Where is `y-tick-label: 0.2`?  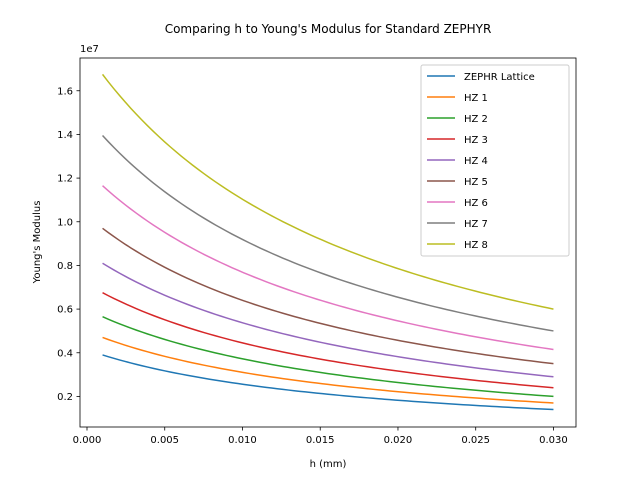 y-tick-label: 0.2 is located at coordinates (65, 397).